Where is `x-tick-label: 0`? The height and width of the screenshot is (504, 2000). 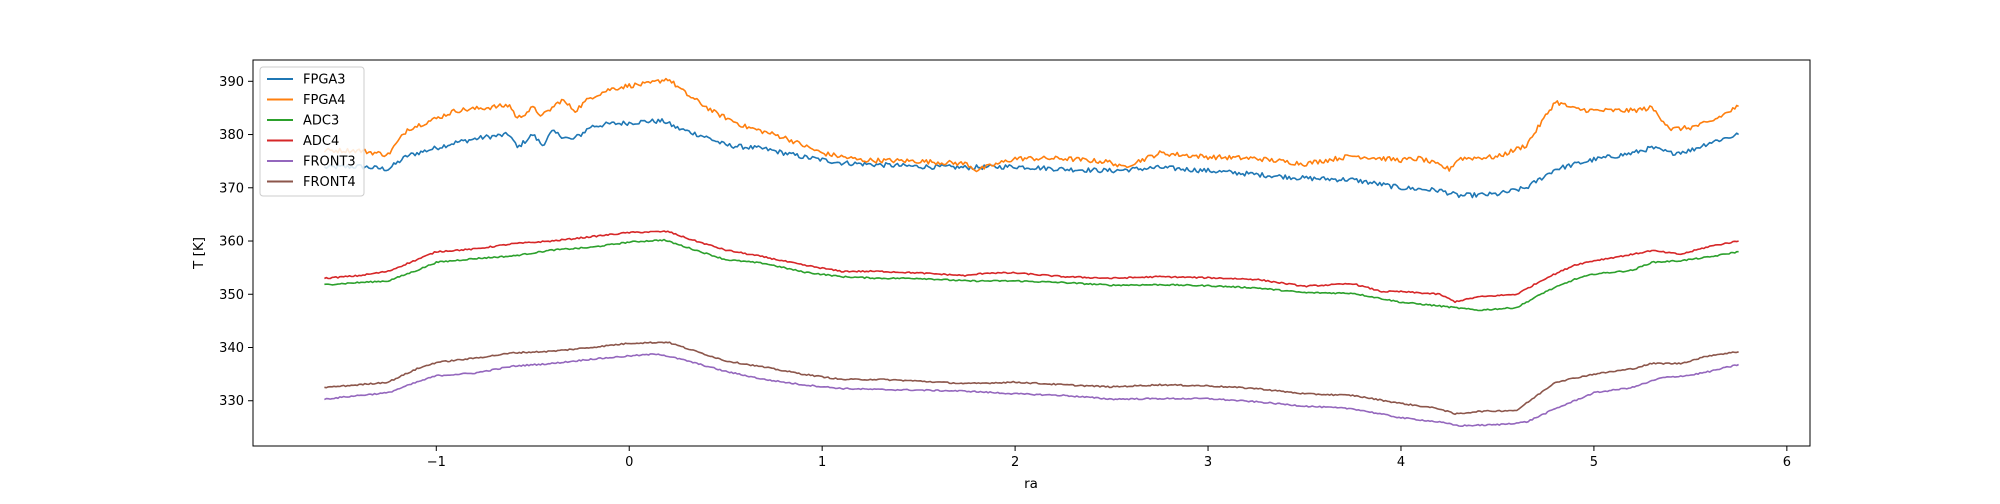 x-tick-label: 0 is located at coordinates (629, 462).